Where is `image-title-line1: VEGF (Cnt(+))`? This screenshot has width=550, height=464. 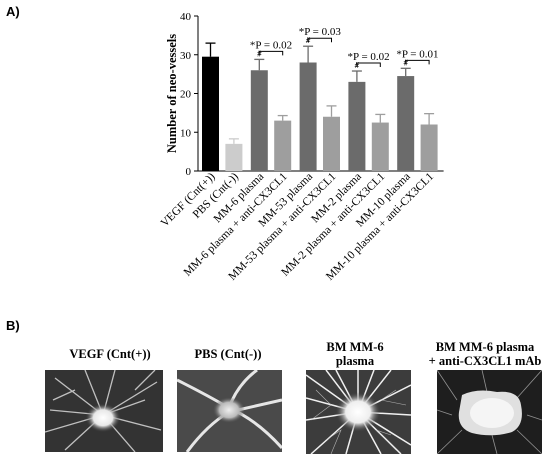
image-title-line1: VEGF (Cnt(+)) is located at coordinates (110, 354).